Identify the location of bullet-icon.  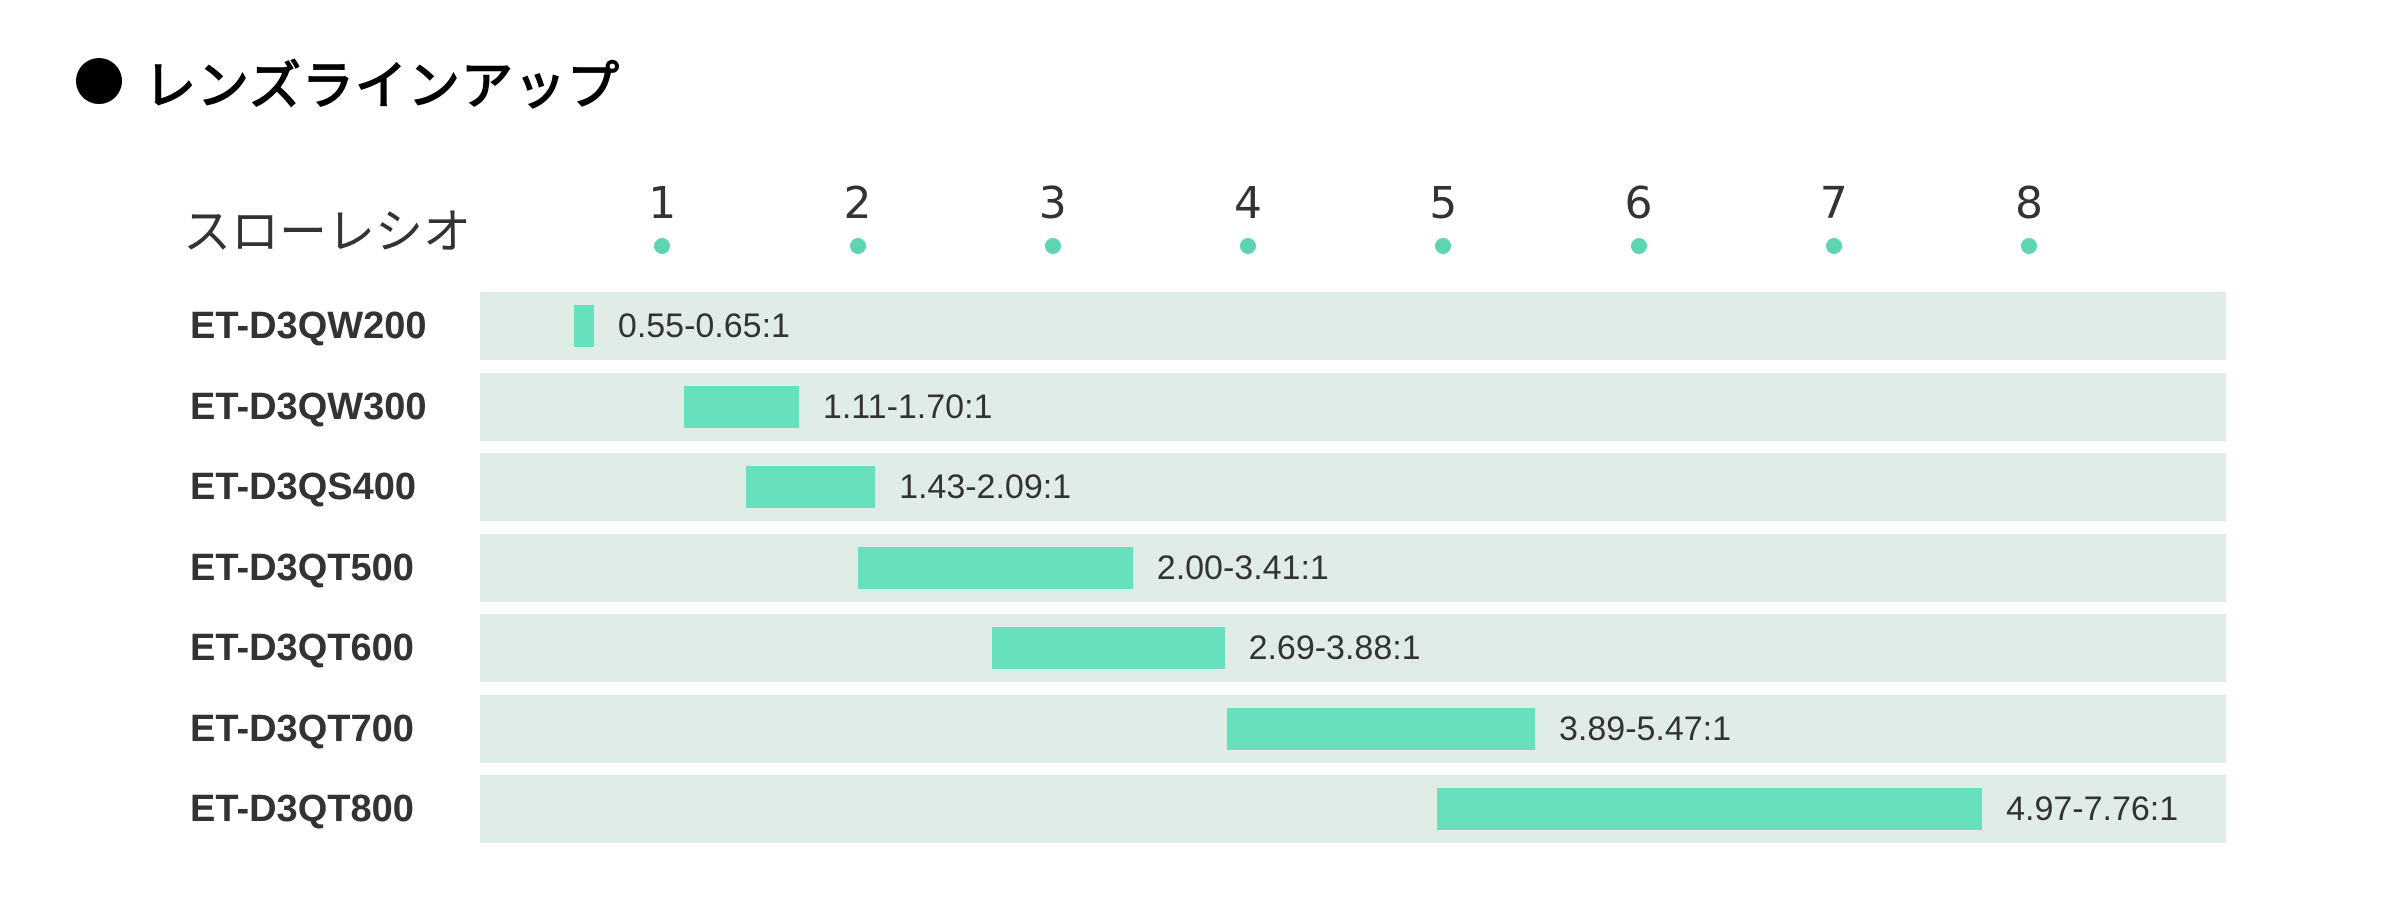
(99, 81).